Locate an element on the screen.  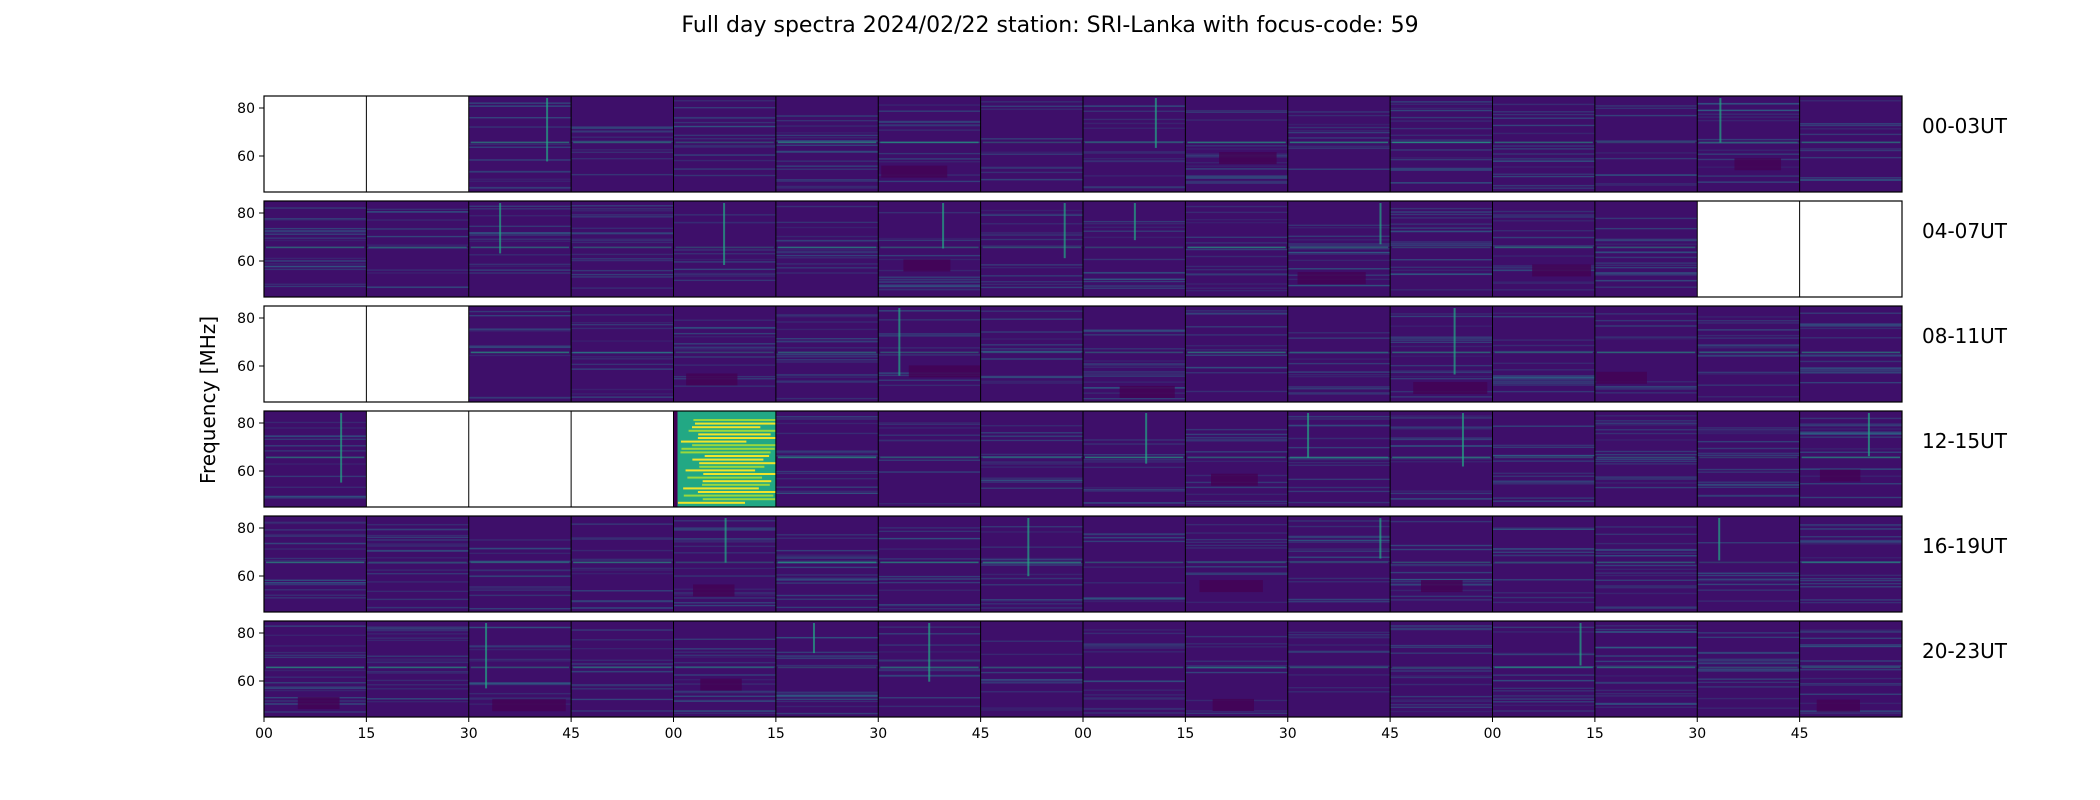
burst-band is located at coordinates (725, 477).